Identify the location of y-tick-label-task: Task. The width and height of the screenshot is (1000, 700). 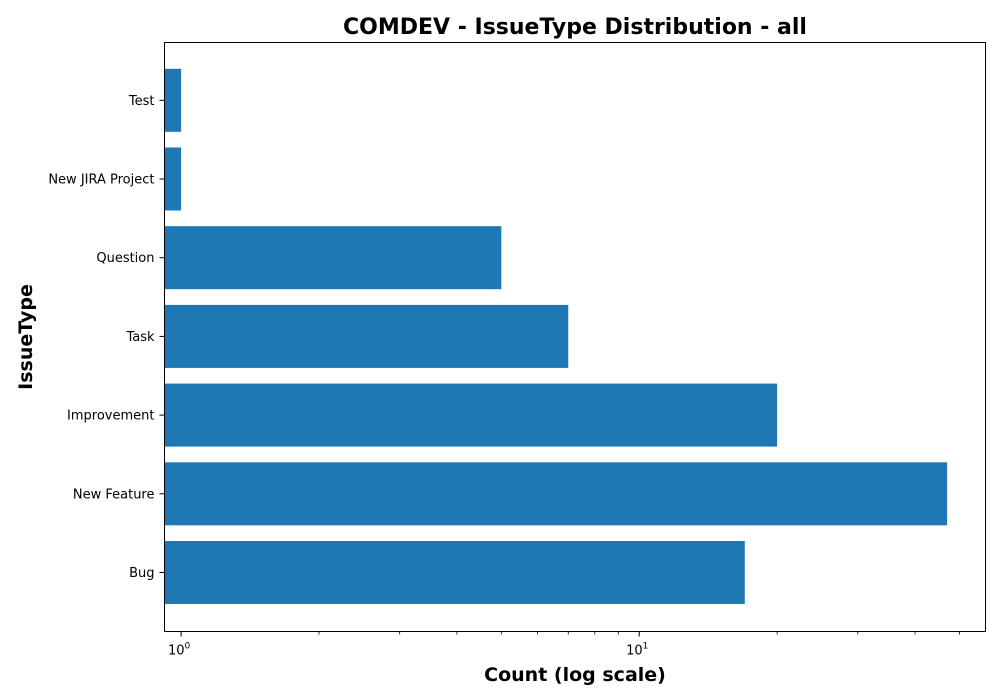
(140, 337).